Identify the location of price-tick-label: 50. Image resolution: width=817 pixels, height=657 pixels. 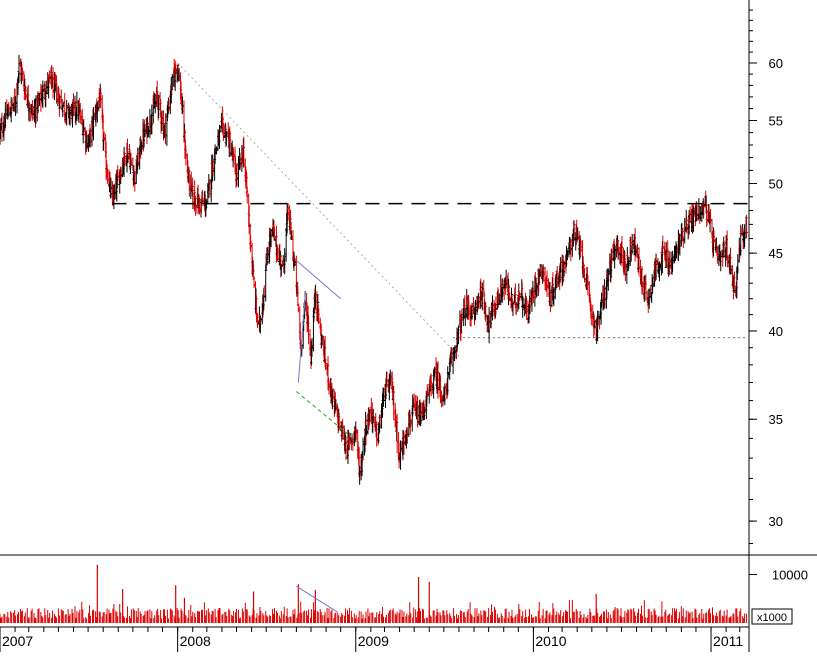
(776, 183).